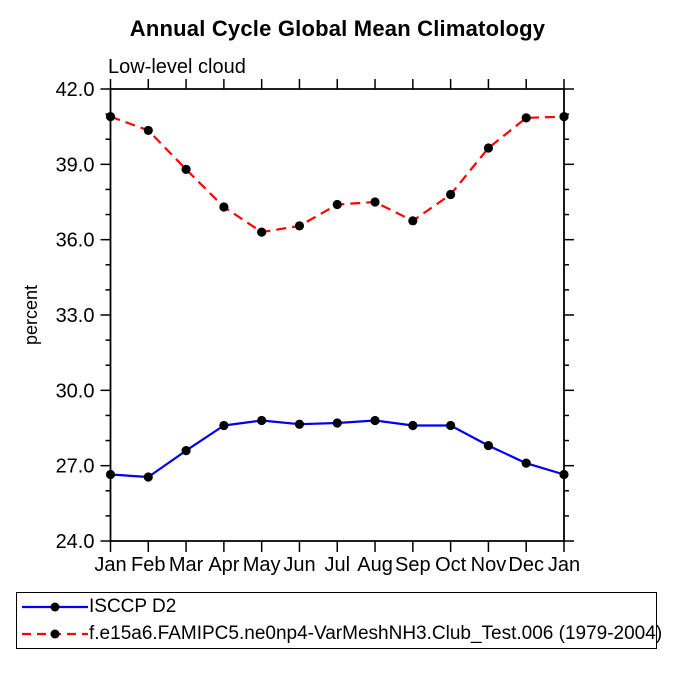 The height and width of the screenshot is (675, 675). I want to click on legend-item-label: ISCCP D2, so click(133, 606).